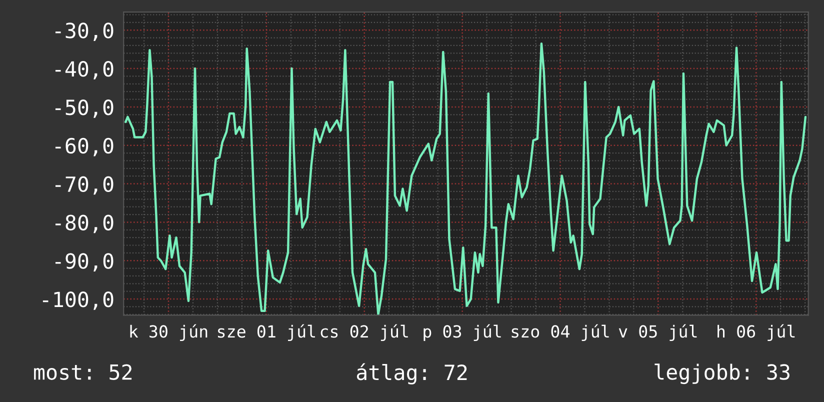 This screenshot has height=402, width=824. I want to click on x-tick-label: k 30 jún, so click(169, 332).